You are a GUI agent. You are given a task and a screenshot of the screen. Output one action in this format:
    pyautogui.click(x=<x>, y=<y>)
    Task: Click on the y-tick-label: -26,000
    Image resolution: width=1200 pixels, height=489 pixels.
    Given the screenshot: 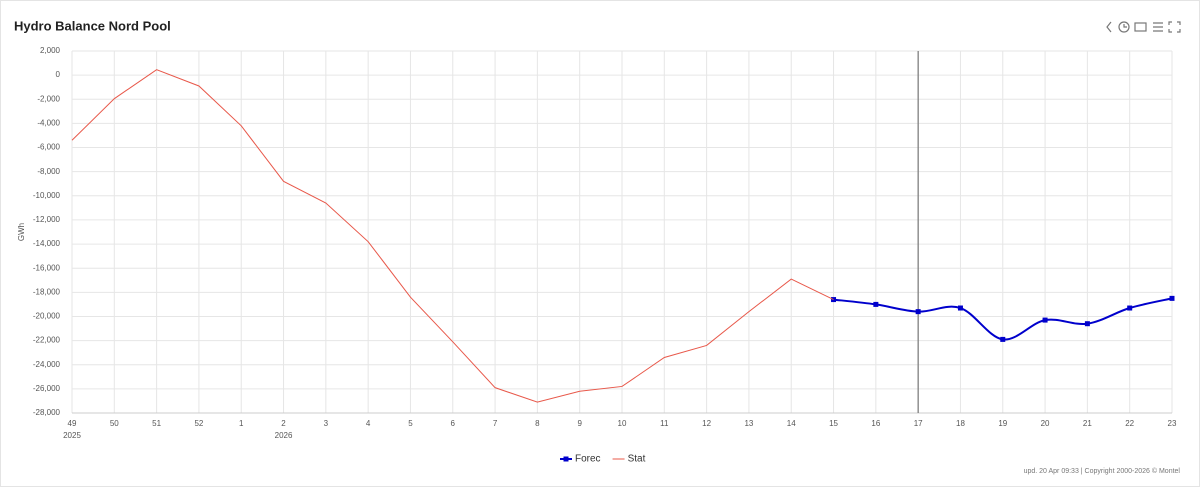 What is the action you would take?
    pyautogui.click(x=47, y=388)
    